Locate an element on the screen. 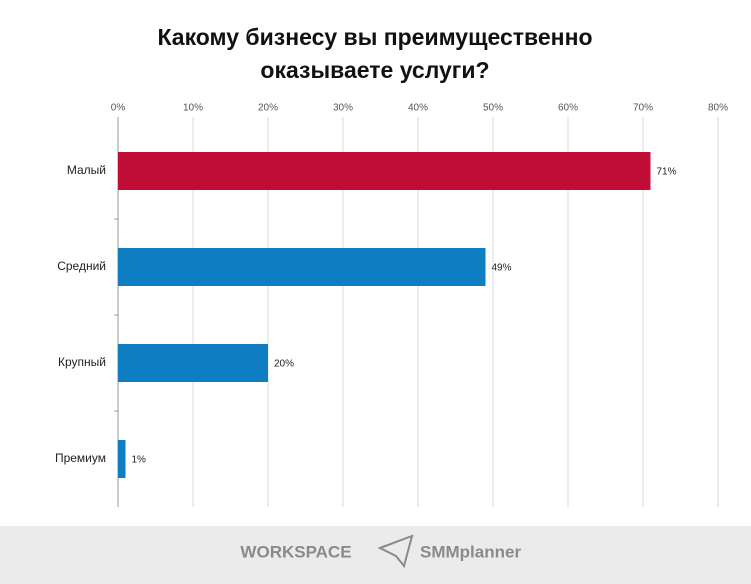  x-tick-label: 0% is located at coordinates (118, 108).